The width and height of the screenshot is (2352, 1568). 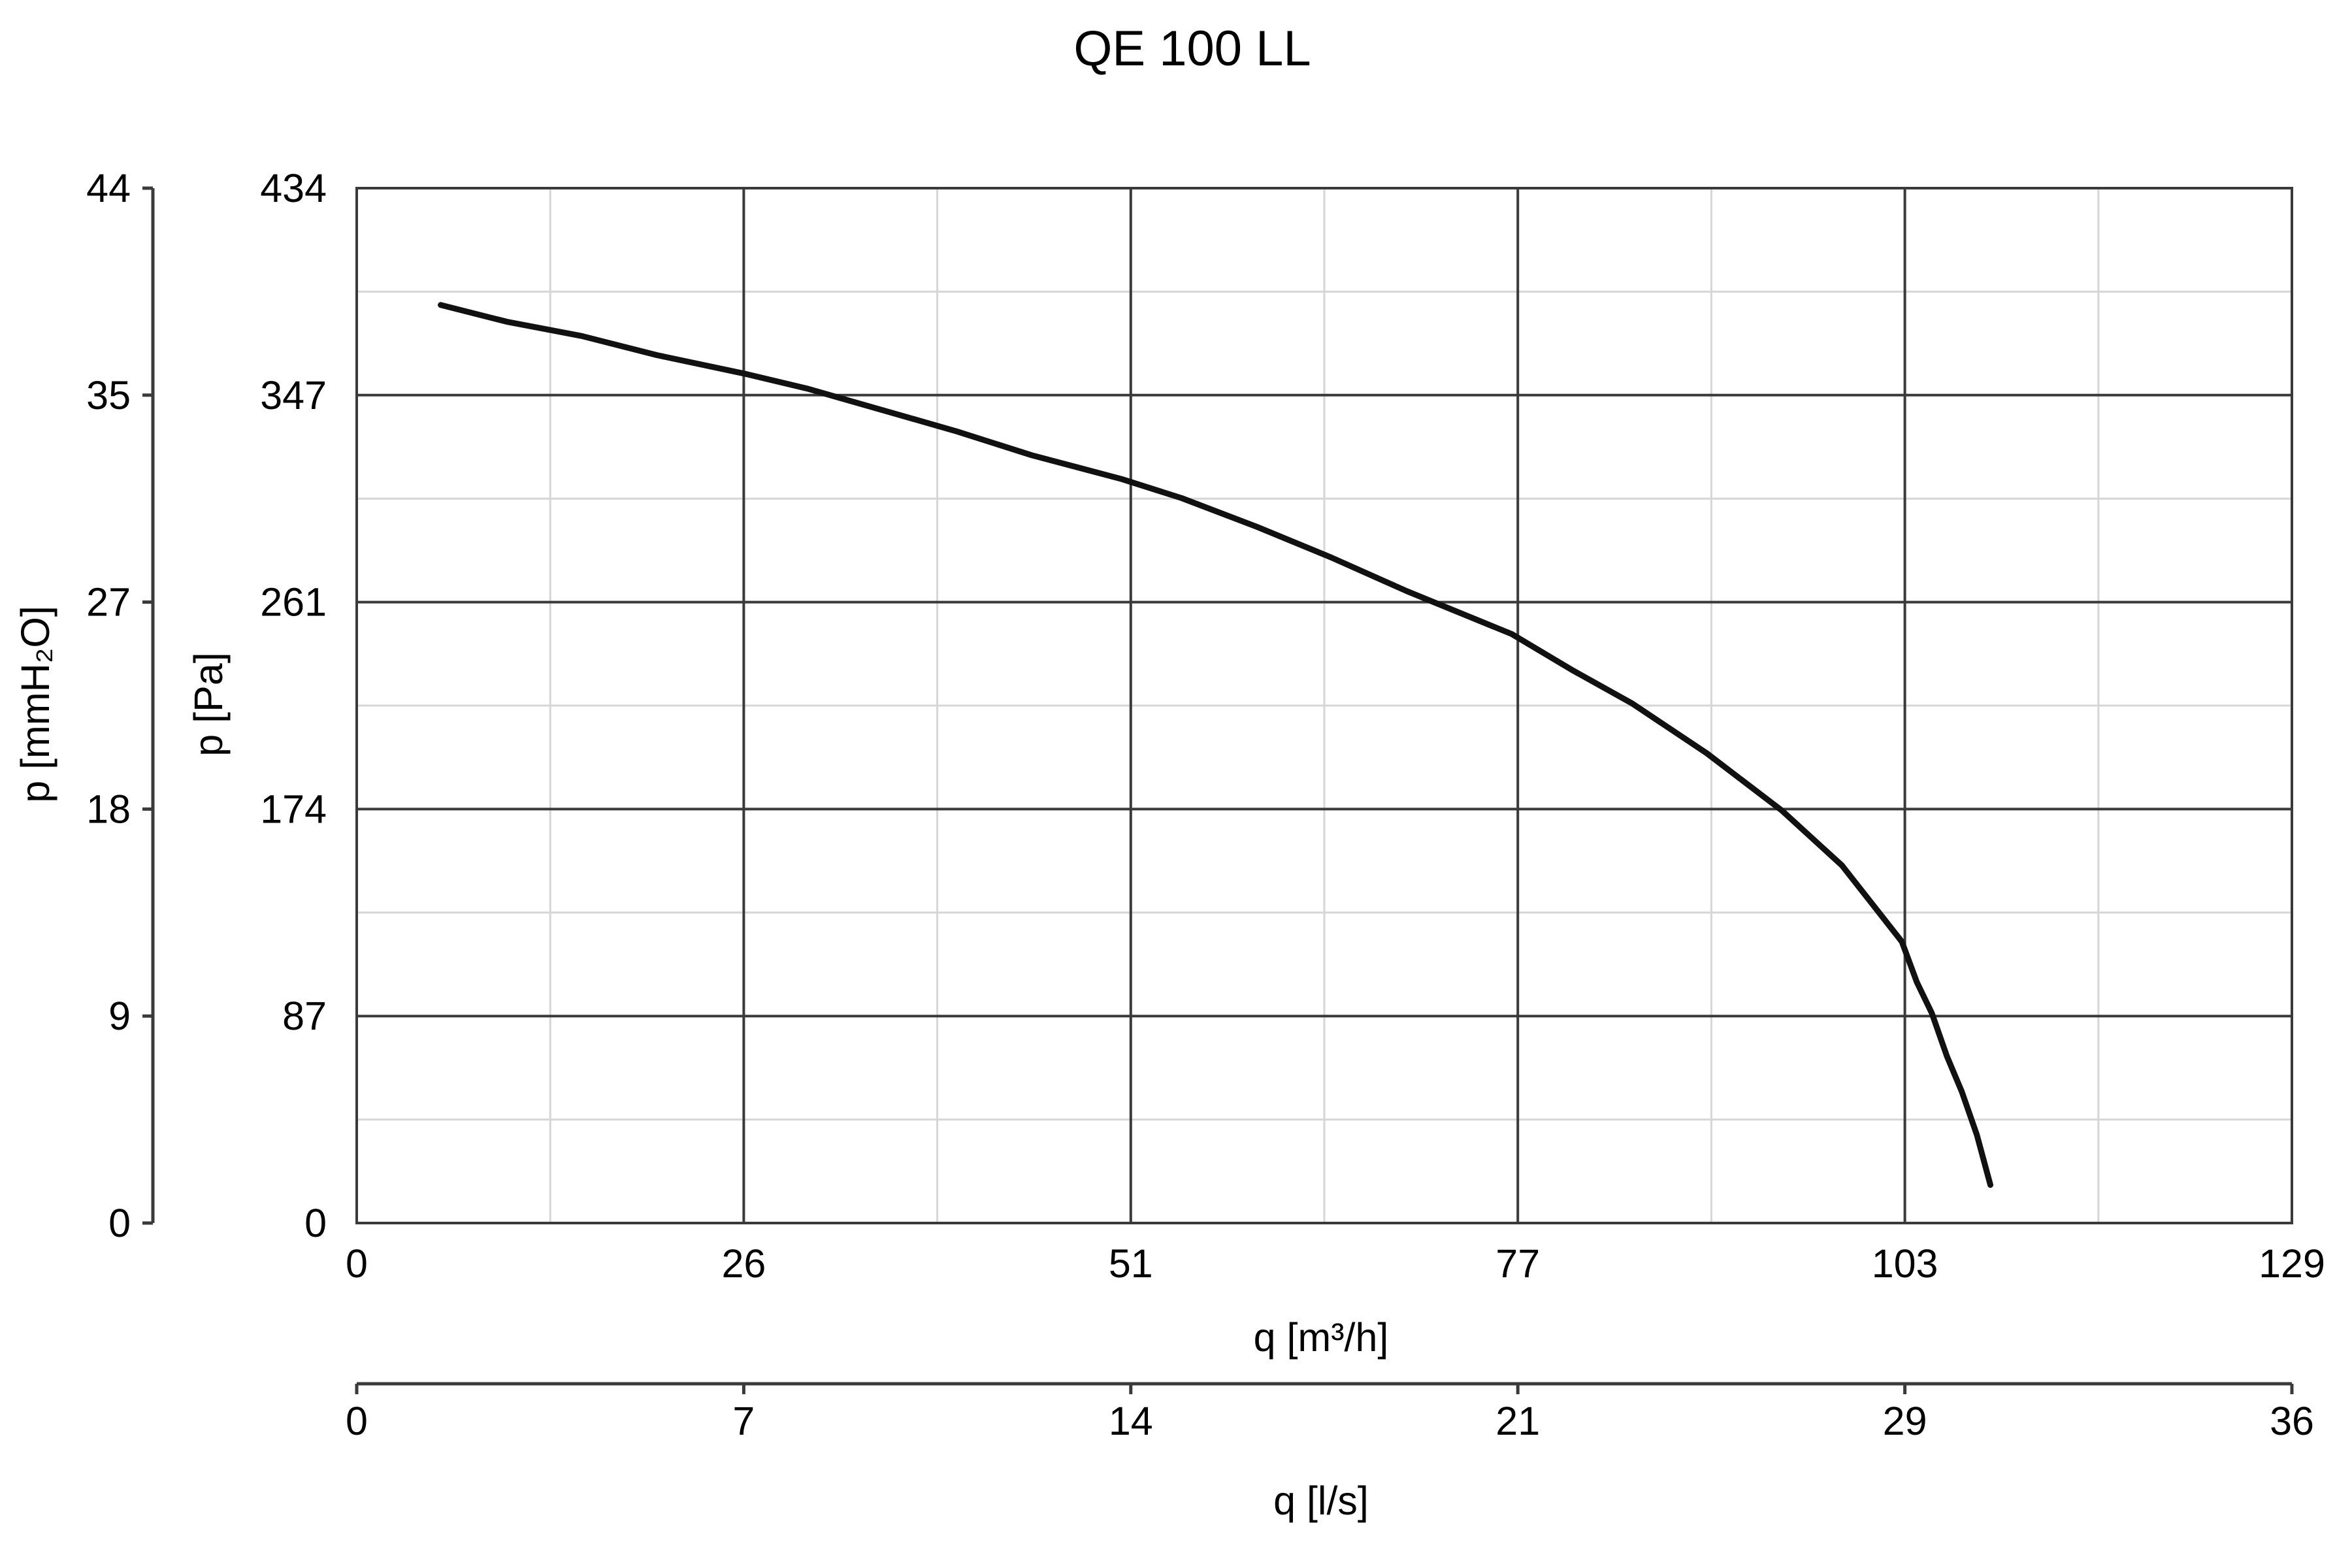 I want to click on y-axis-label: p [Pa], so click(x=208, y=704).